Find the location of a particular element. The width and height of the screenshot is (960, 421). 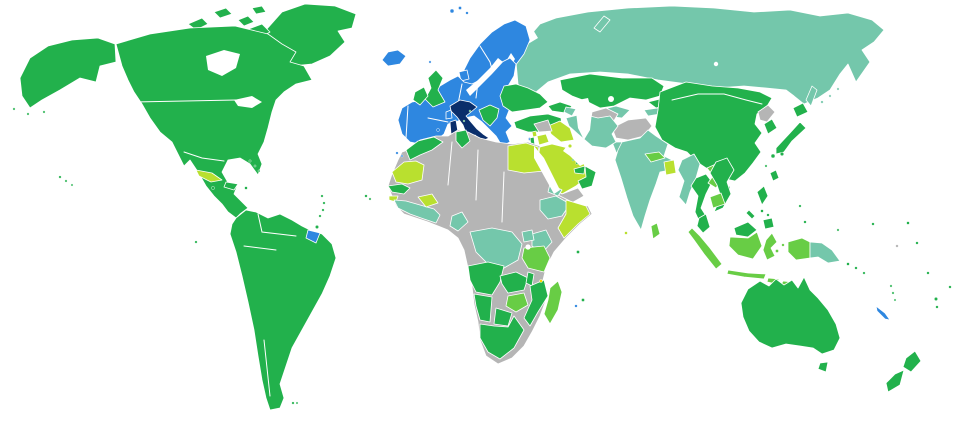

region-galapagos is located at coordinates (196, 242).